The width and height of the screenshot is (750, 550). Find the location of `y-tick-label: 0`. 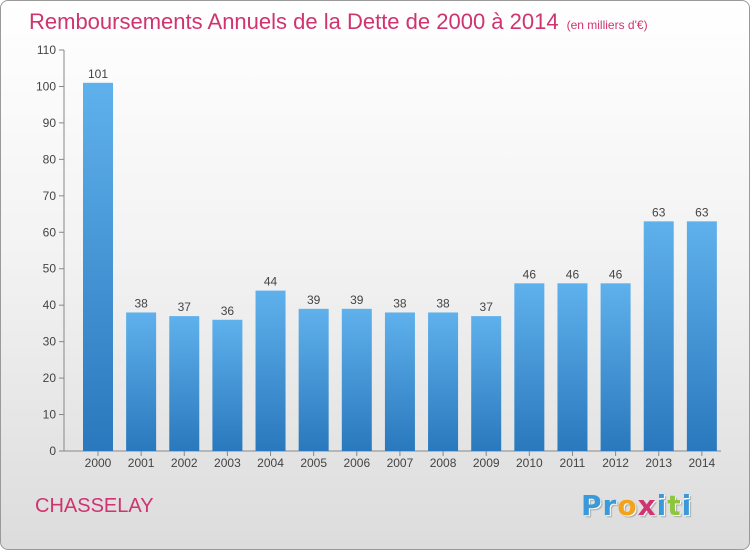

y-tick-label: 0 is located at coordinates (52, 451).